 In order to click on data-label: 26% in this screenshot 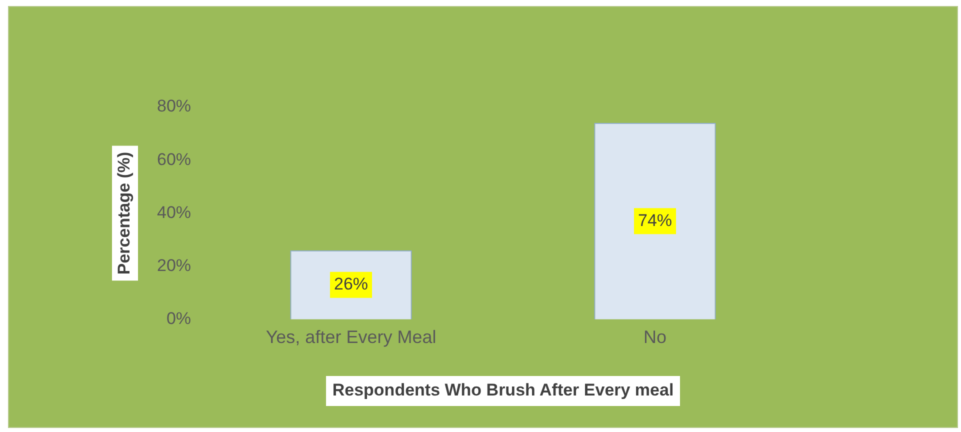, I will do `click(351, 284)`.